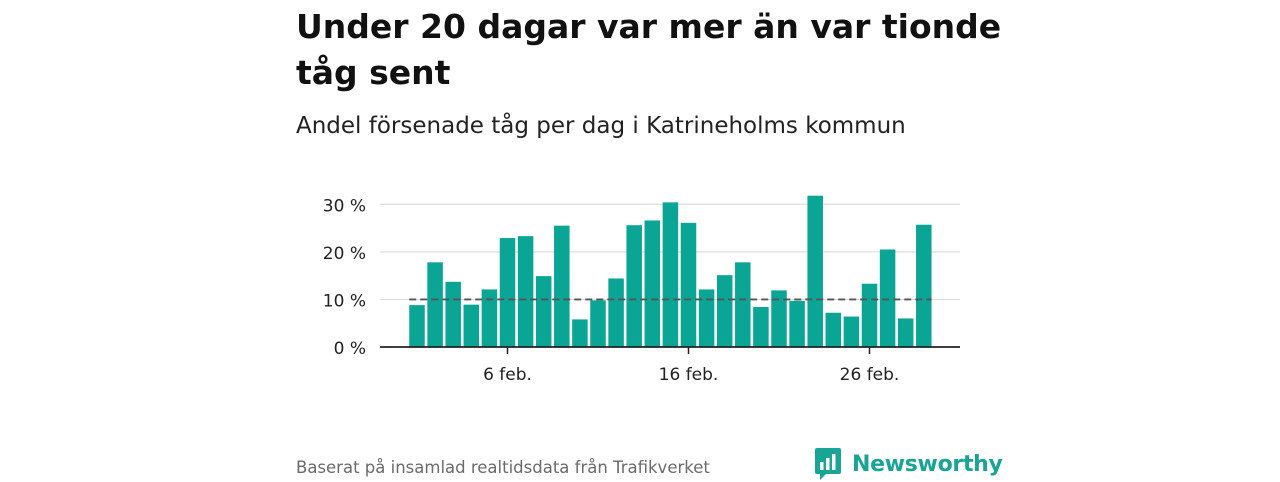  What do you see at coordinates (828, 464) in the screenshot?
I see `newsworthy-logo-icon` at bounding box center [828, 464].